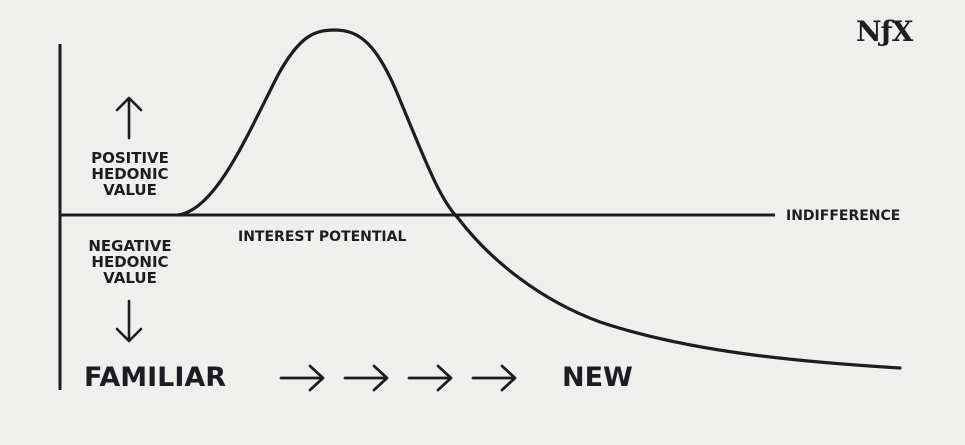 This screenshot has height=445, width=965. I want to click on indifference-label: INDIFFERENCE, so click(843, 216).